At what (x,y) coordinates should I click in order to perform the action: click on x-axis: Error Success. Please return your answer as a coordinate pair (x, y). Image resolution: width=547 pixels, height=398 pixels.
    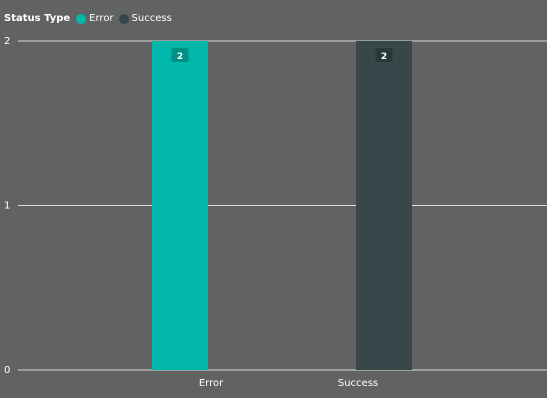
    Looking at the image, I should click on (288, 383).